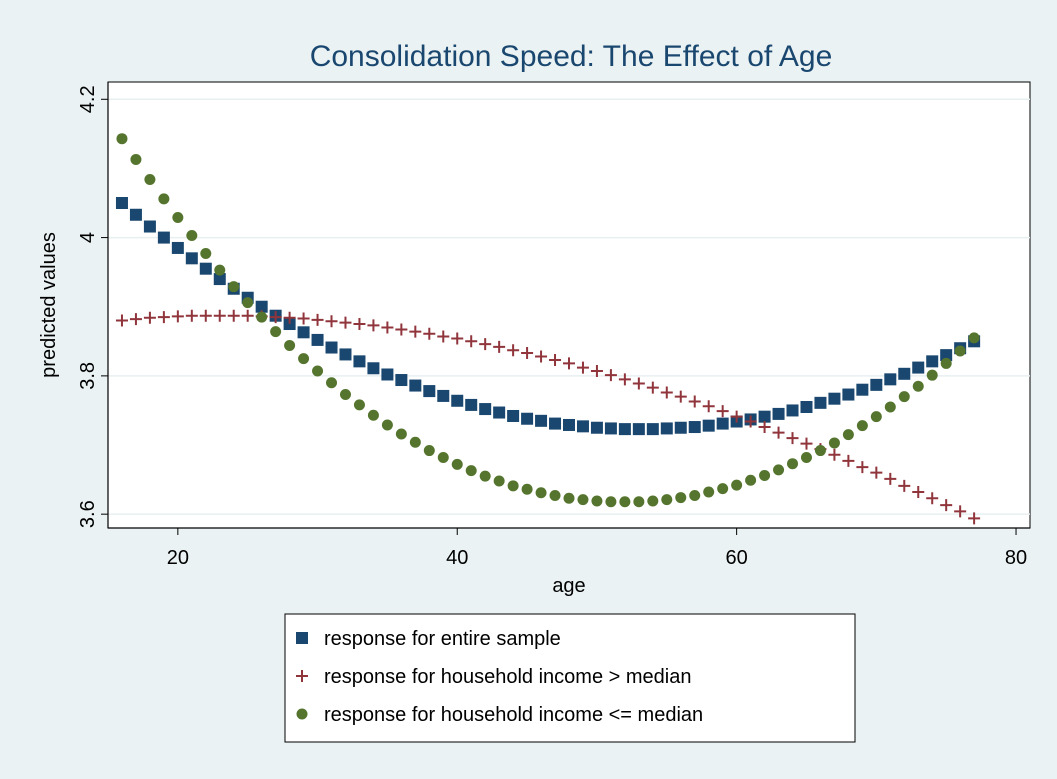  I want to click on legend-label: response for entire sample, so click(442, 639).